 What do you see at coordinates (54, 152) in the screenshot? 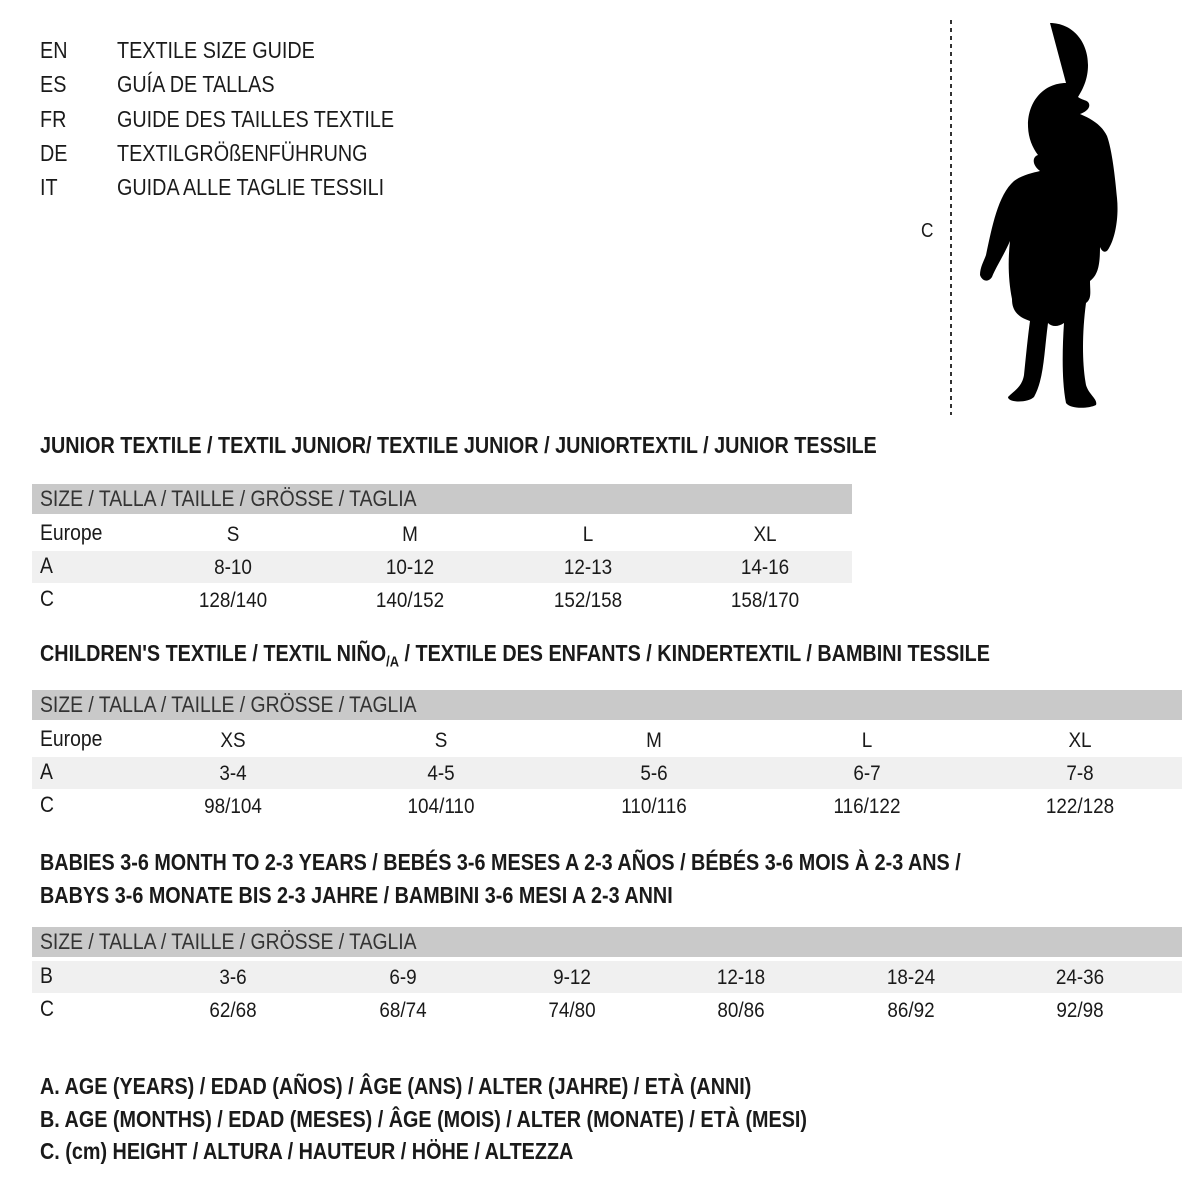
I see `language-code: DE` at bounding box center [54, 152].